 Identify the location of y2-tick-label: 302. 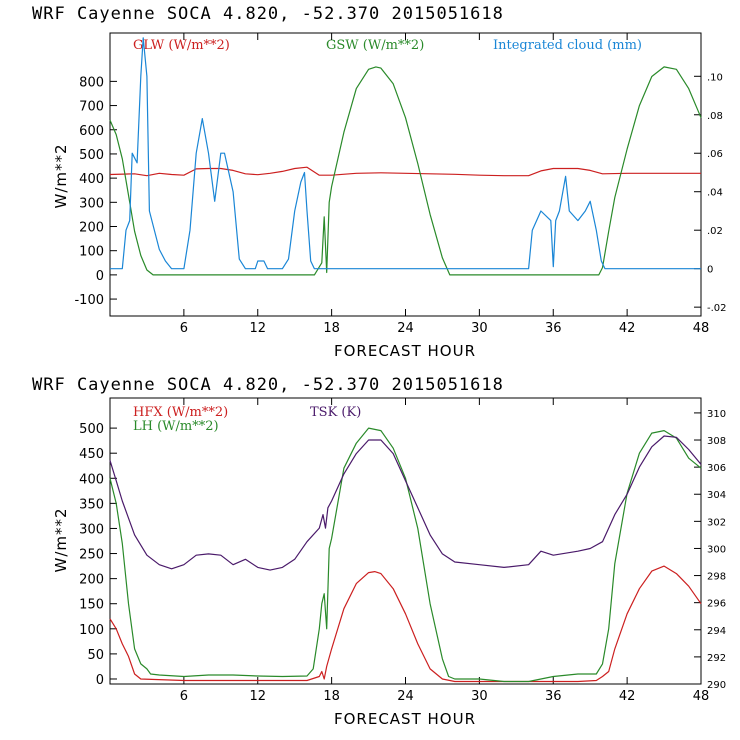
(716, 522).